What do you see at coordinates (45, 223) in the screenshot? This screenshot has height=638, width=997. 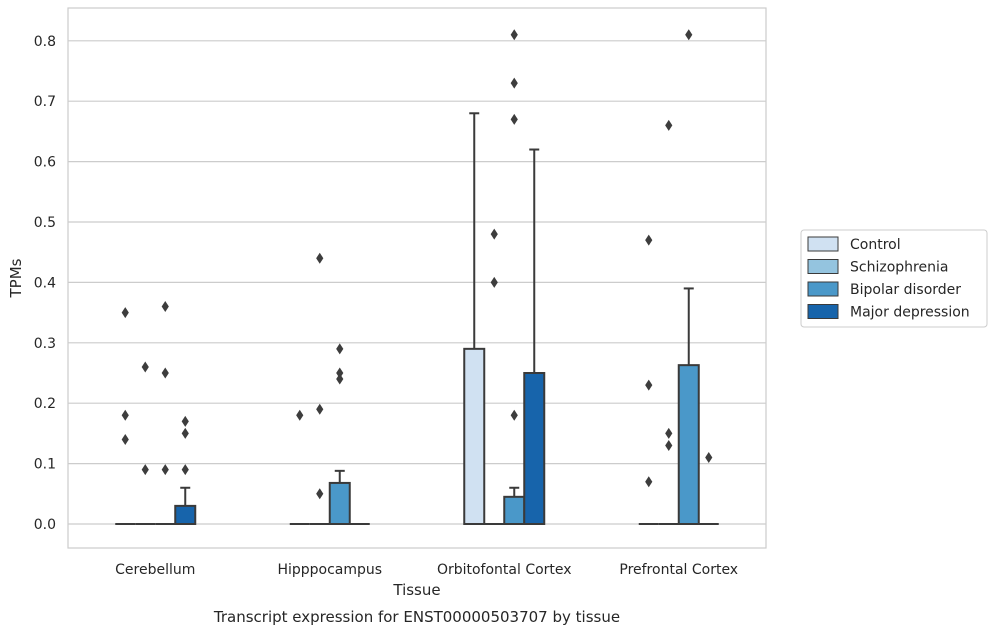 I see `y-tick-label: 0.5` at bounding box center [45, 223].